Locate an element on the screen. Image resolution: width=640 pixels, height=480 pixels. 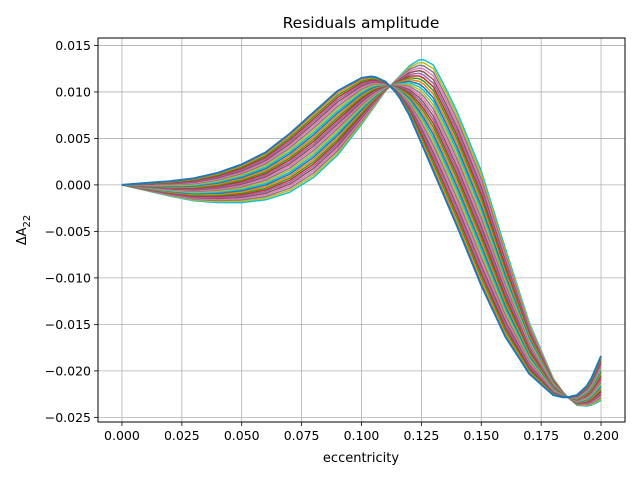
y-axis-title-subscript: 22 is located at coordinates (27, 221).